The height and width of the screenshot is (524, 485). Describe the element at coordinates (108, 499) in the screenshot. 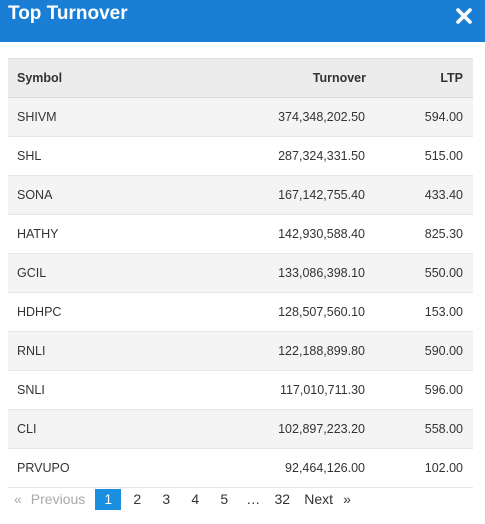

I see `page-1-button: 1` at that location.